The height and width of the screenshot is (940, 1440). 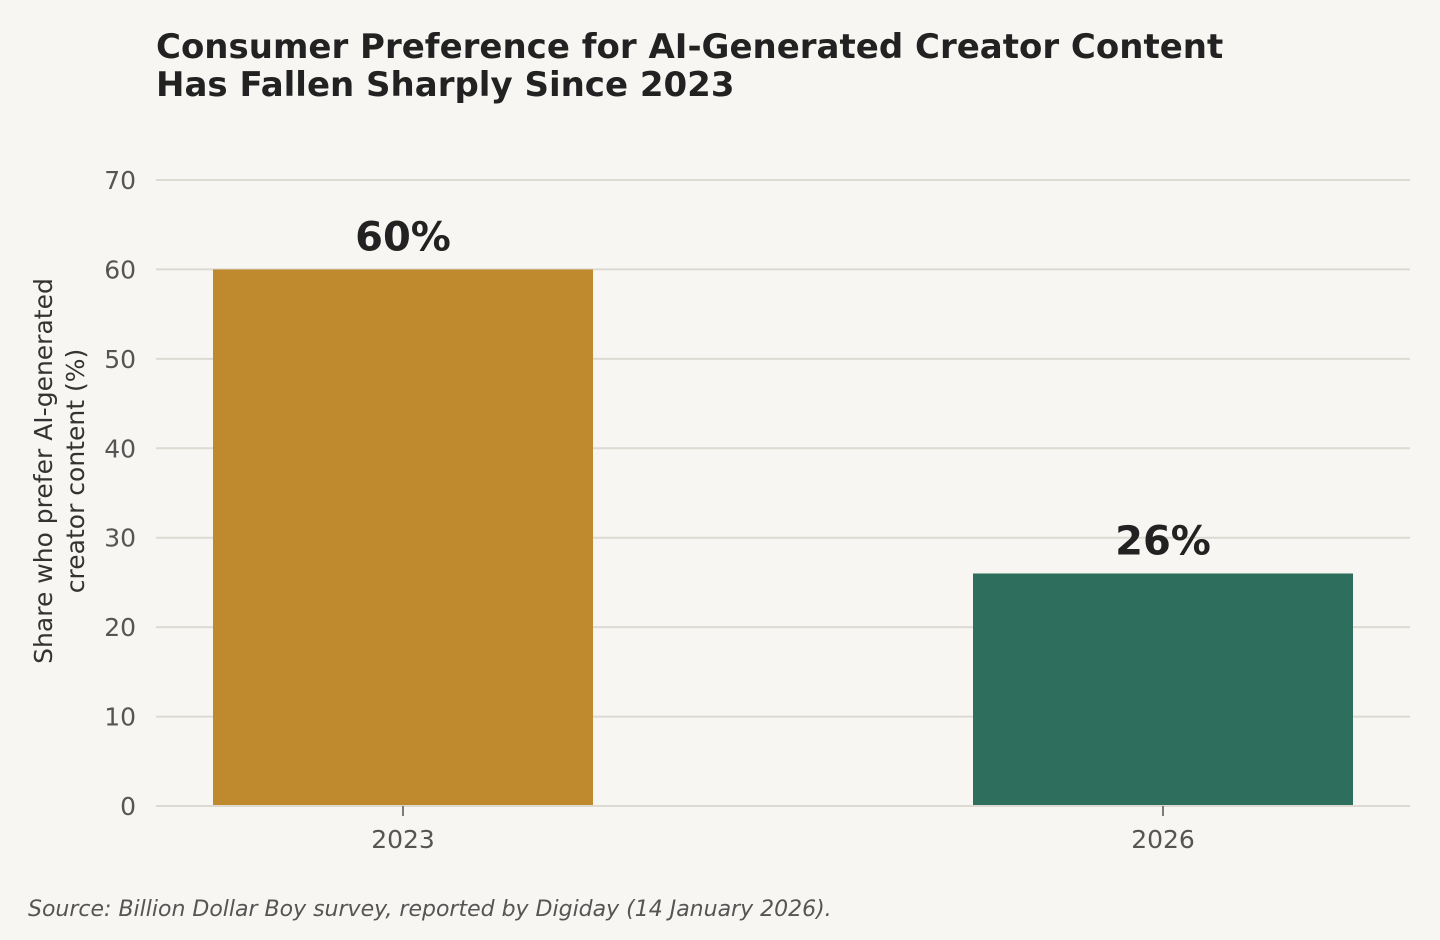 I want to click on y-tick-label: 20, so click(x=120, y=627).